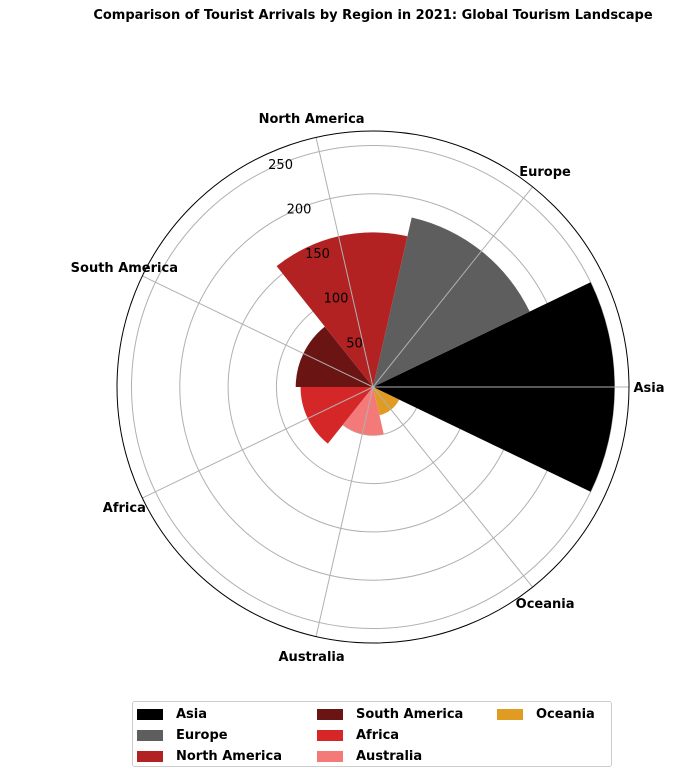 The image size is (682, 779). I want to click on spoke-north-america, so click(344, 262).